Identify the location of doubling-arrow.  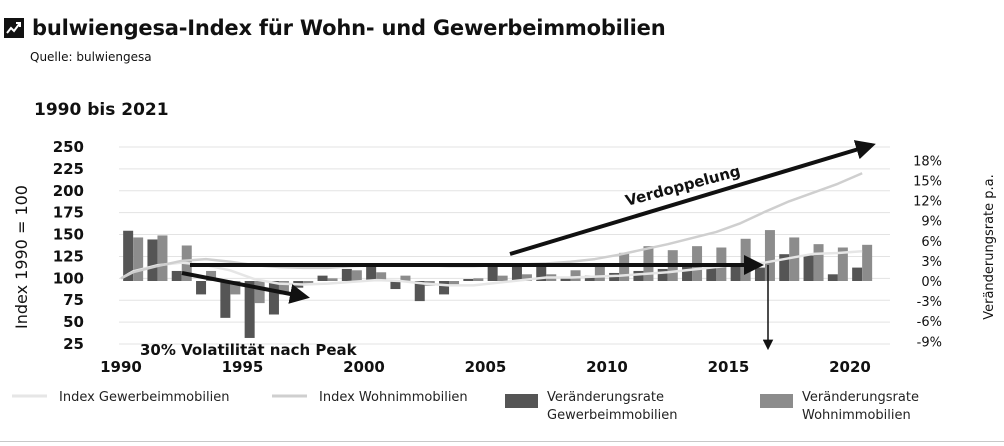
(692, 198).